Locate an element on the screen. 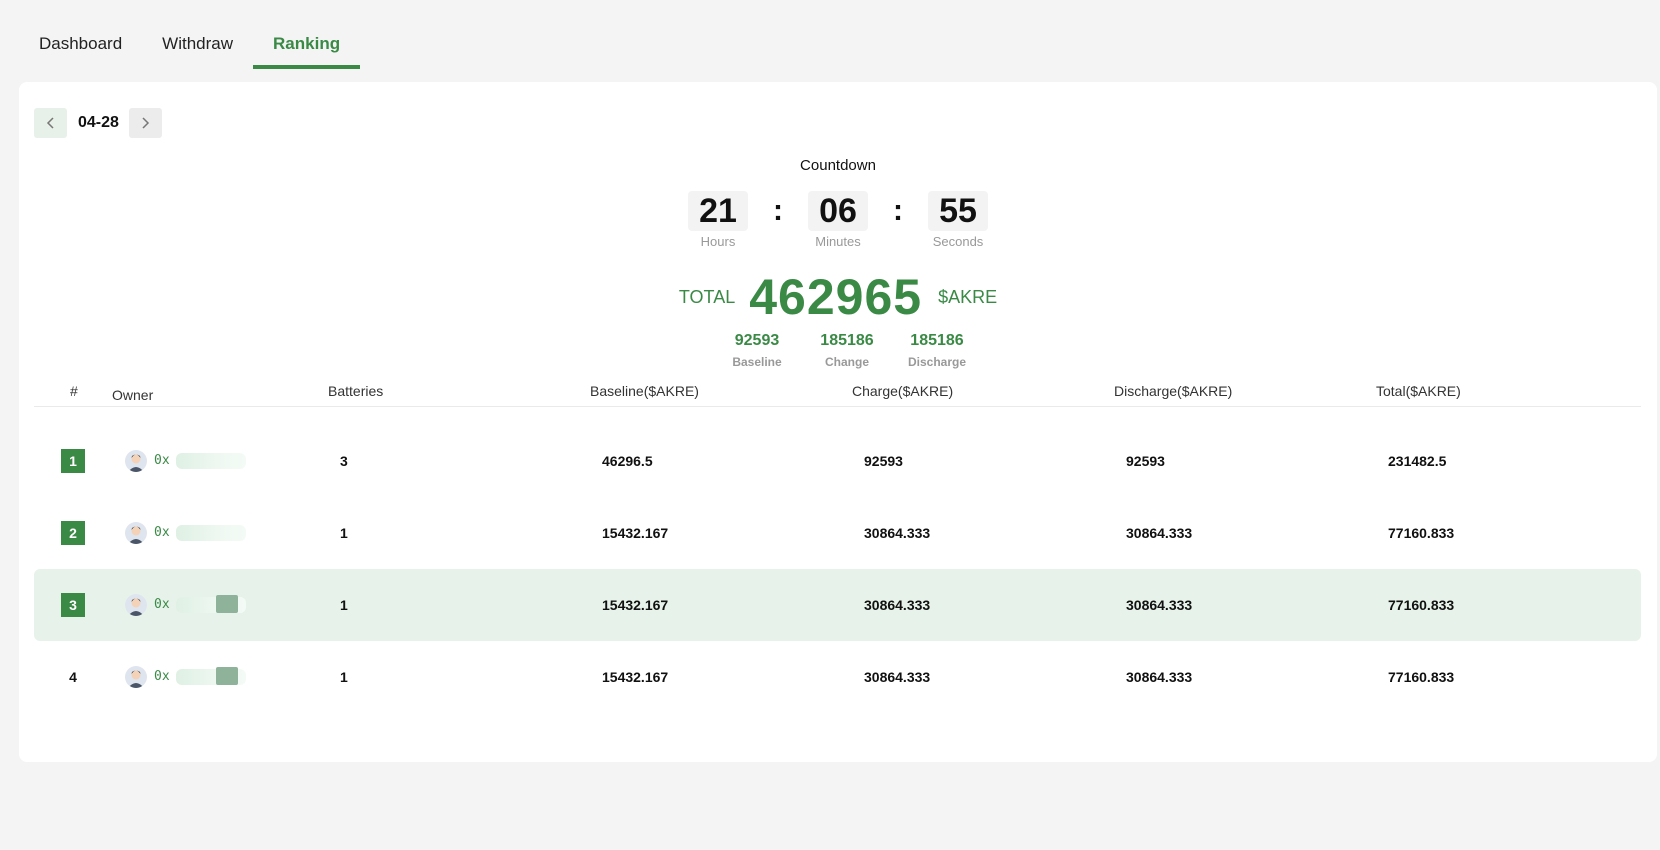 The width and height of the screenshot is (1660, 850). hours-value: 21 is located at coordinates (718, 211).